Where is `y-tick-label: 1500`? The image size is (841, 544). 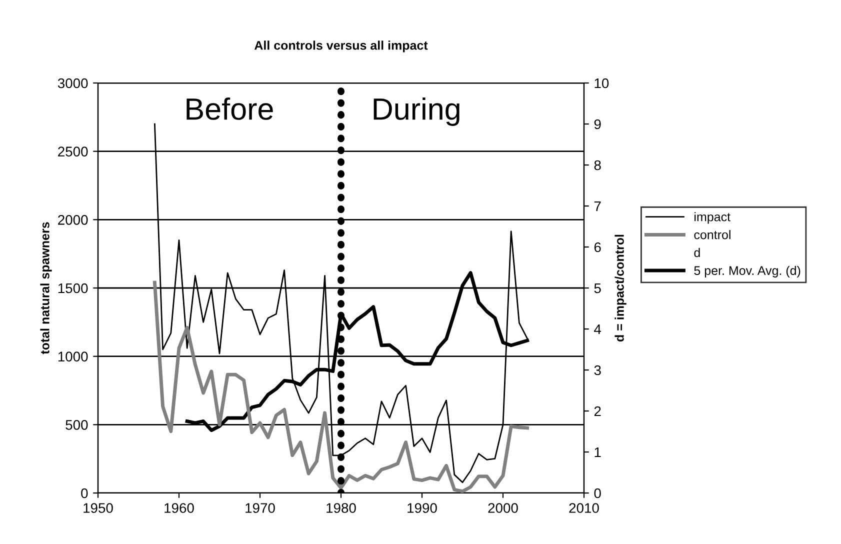
y-tick-label: 1500 is located at coordinates (73, 288).